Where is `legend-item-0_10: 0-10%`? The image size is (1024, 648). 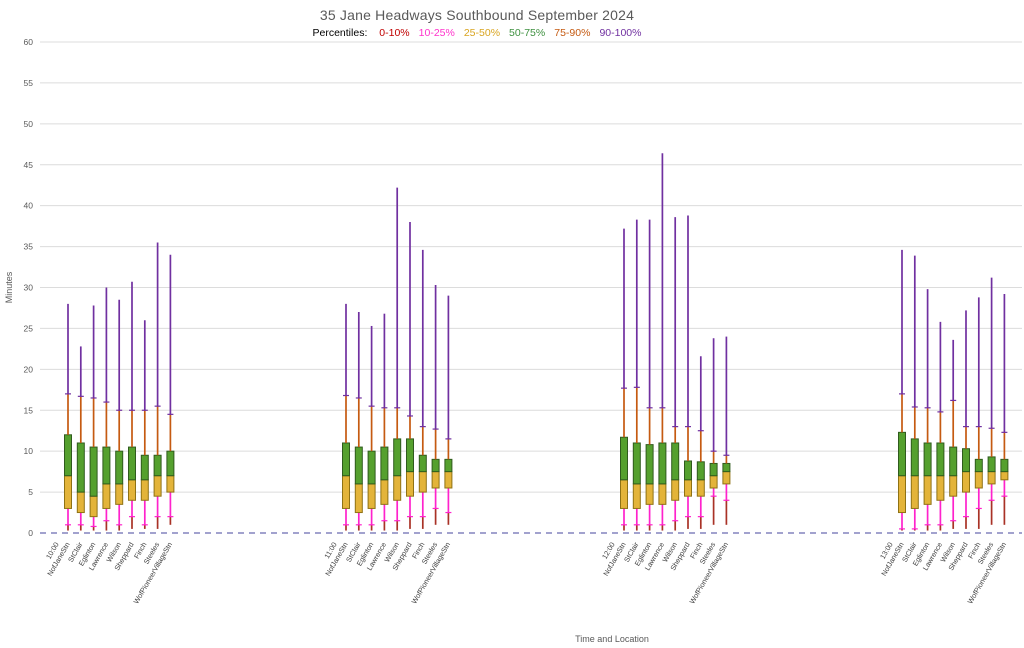 legend-item-0_10: 0-10% is located at coordinates (394, 33).